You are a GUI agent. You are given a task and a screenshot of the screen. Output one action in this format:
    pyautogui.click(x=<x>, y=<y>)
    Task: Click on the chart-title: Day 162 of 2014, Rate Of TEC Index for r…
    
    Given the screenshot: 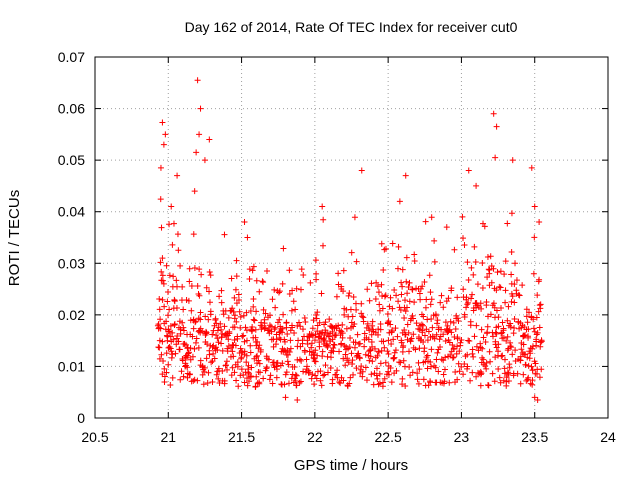 What is the action you would take?
    pyautogui.click(x=351, y=27)
    